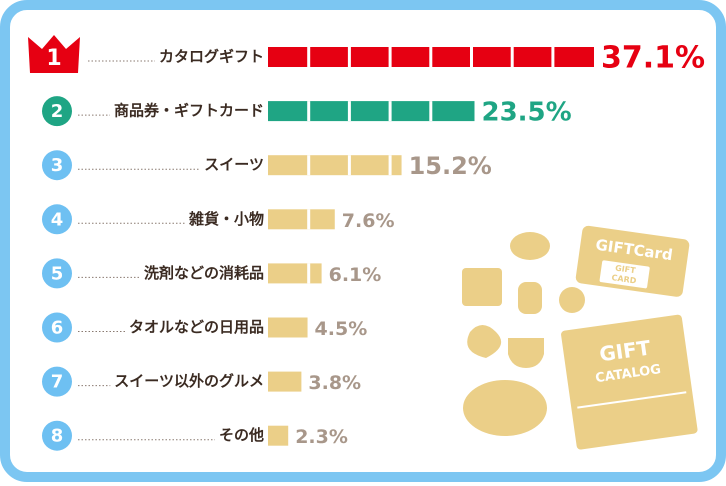 This screenshot has width=726, height=486. I want to click on category-label: 商品券・ギフトカード, so click(189, 111).